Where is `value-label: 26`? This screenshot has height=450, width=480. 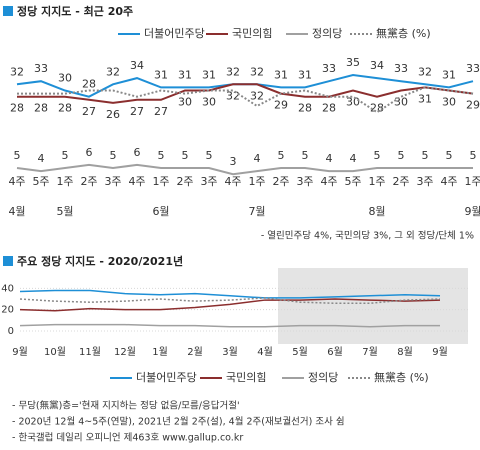
value-label: 26 is located at coordinates (113, 114).